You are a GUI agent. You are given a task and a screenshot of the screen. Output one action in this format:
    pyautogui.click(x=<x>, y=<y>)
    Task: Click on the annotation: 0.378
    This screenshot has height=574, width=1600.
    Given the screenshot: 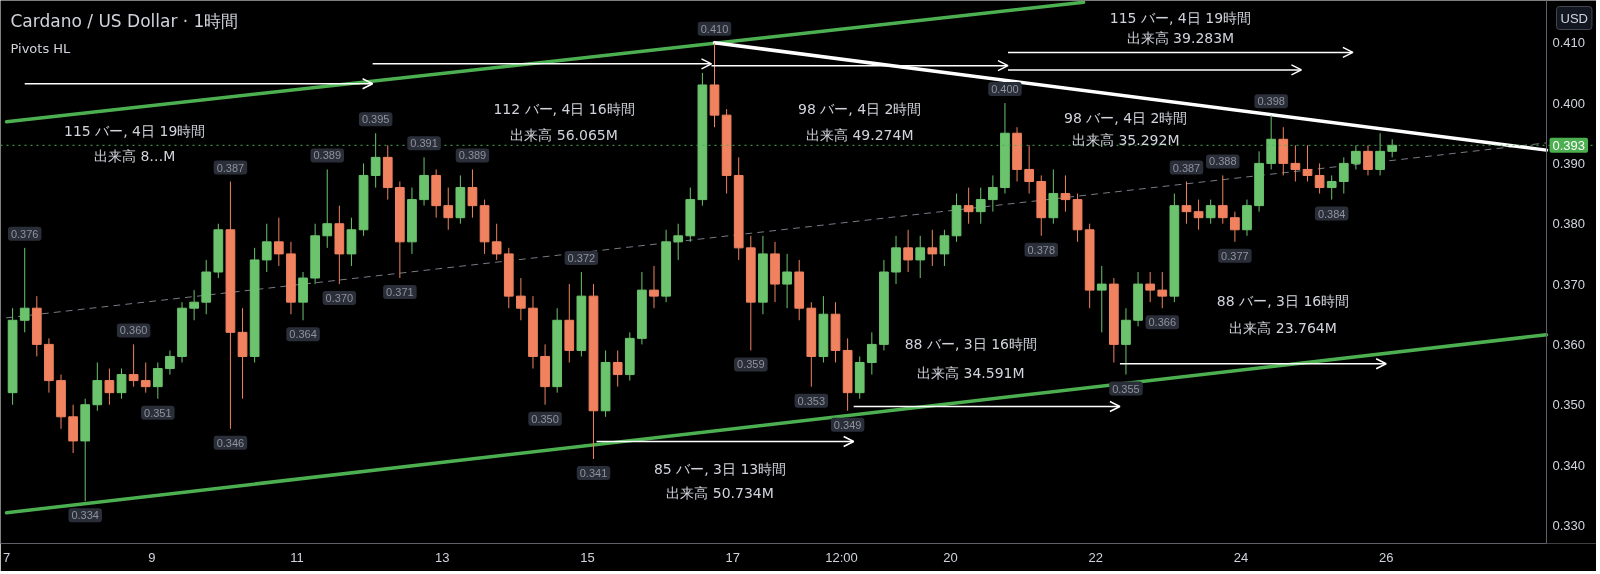 What is the action you would take?
    pyautogui.click(x=1041, y=249)
    